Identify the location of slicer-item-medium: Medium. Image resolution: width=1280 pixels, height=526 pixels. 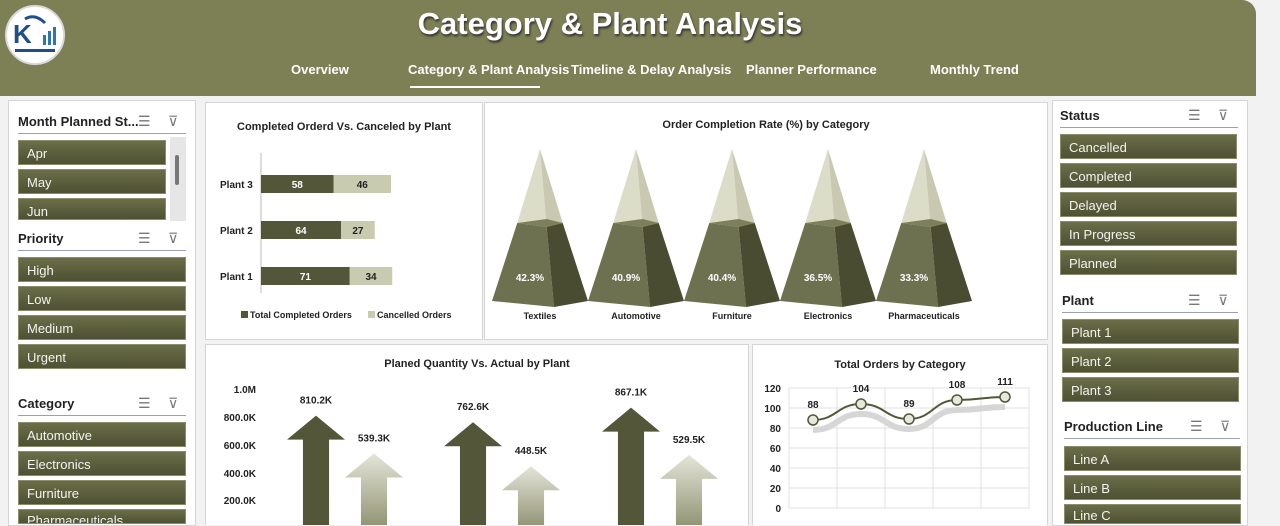
(102, 327).